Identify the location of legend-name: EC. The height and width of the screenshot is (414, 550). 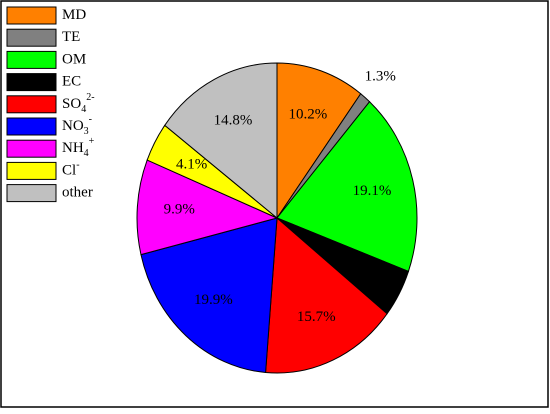
(71, 82).